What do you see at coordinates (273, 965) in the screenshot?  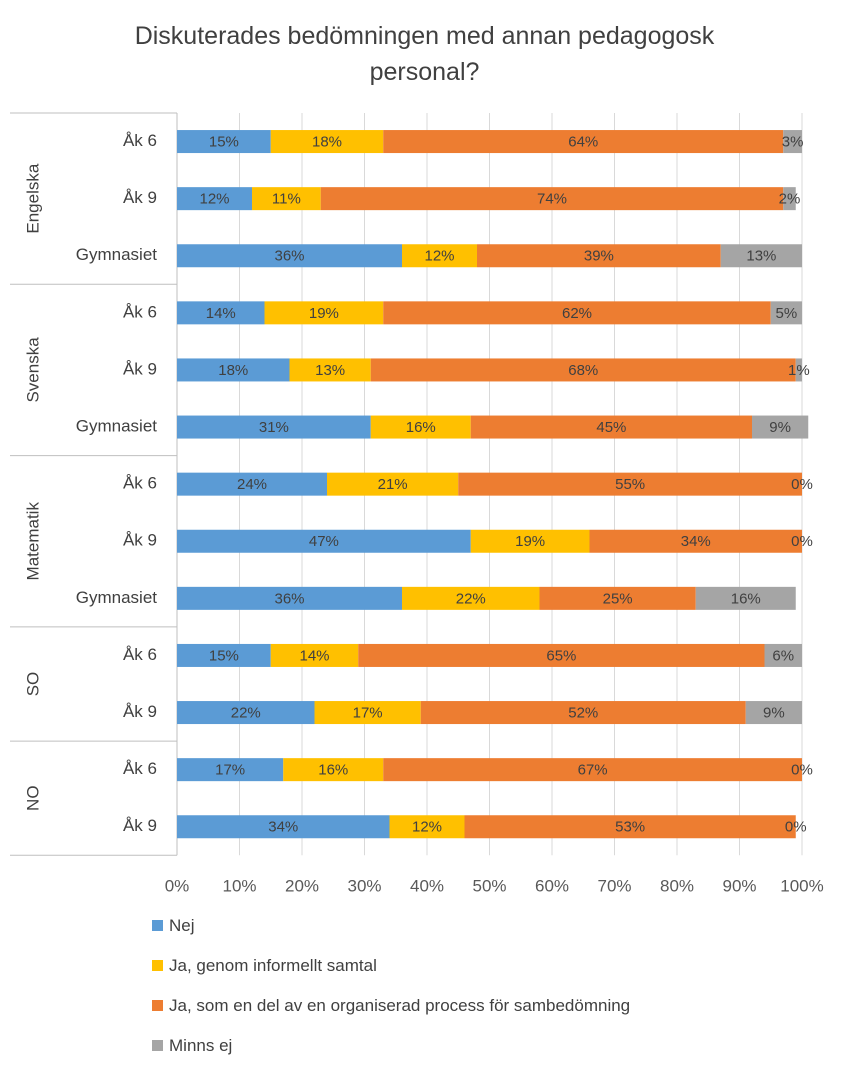 I see `legend-label-ja-informellt: Ja, genom informellt samtal` at bounding box center [273, 965].